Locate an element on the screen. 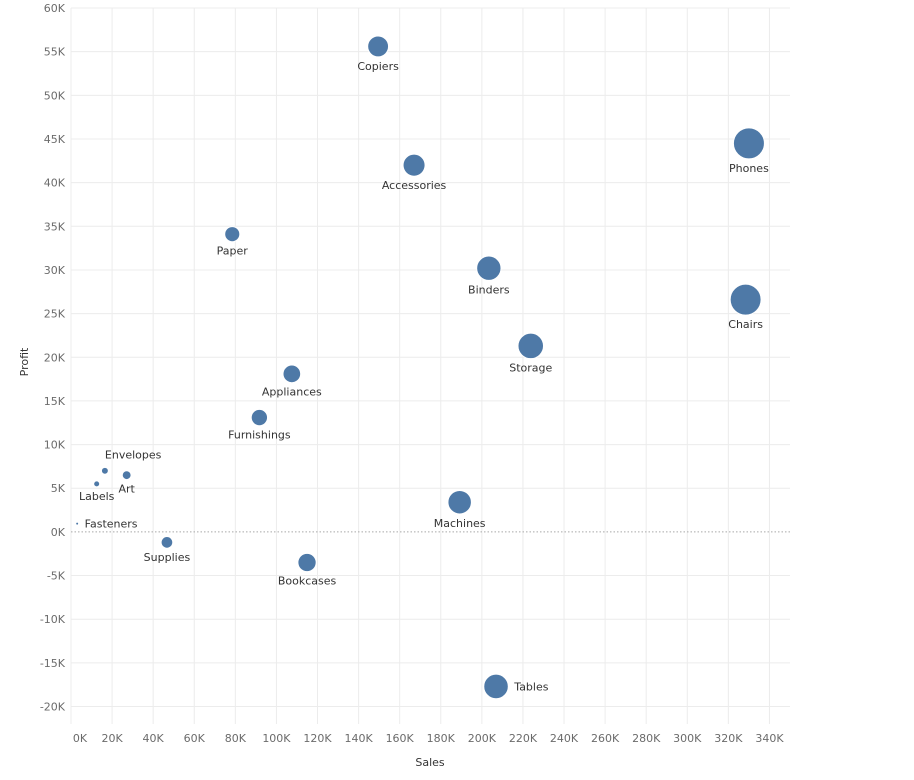  x-tick-label: 300K is located at coordinates (687, 738).